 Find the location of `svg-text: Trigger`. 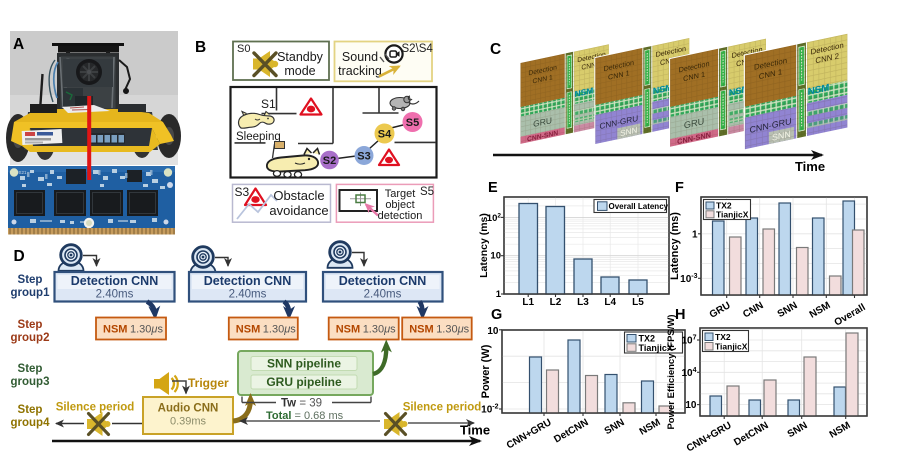

svg-text: Trigger is located at coordinates (208, 383).